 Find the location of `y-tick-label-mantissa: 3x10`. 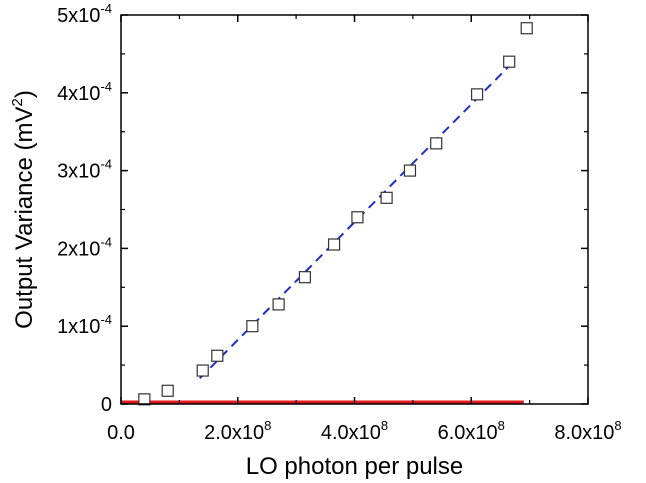

y-tick-label-mantissa: 3x10 is located at coordinates (78, 172).